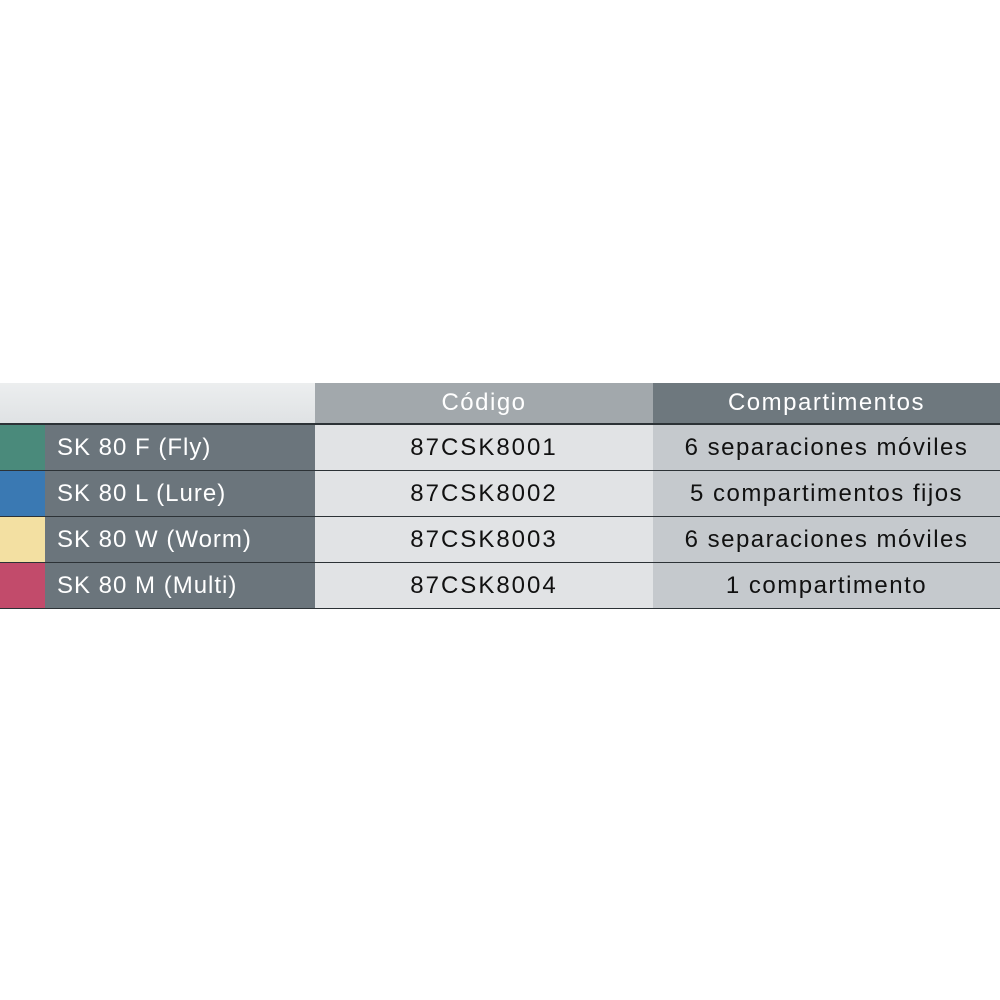 The image size is (1000, 1000). What do you see at coordinates (826, 403) in the screenshot?
I see `header-compartments: Compartimentos` at bounding box center [826, 403].